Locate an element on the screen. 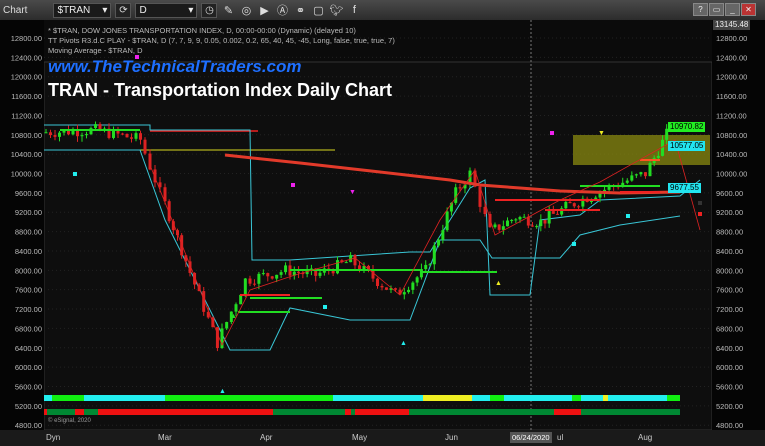 The height and width of the screenshot is (446, 765). refresh-icon: ⟳ is located at coordinates (123, 10).